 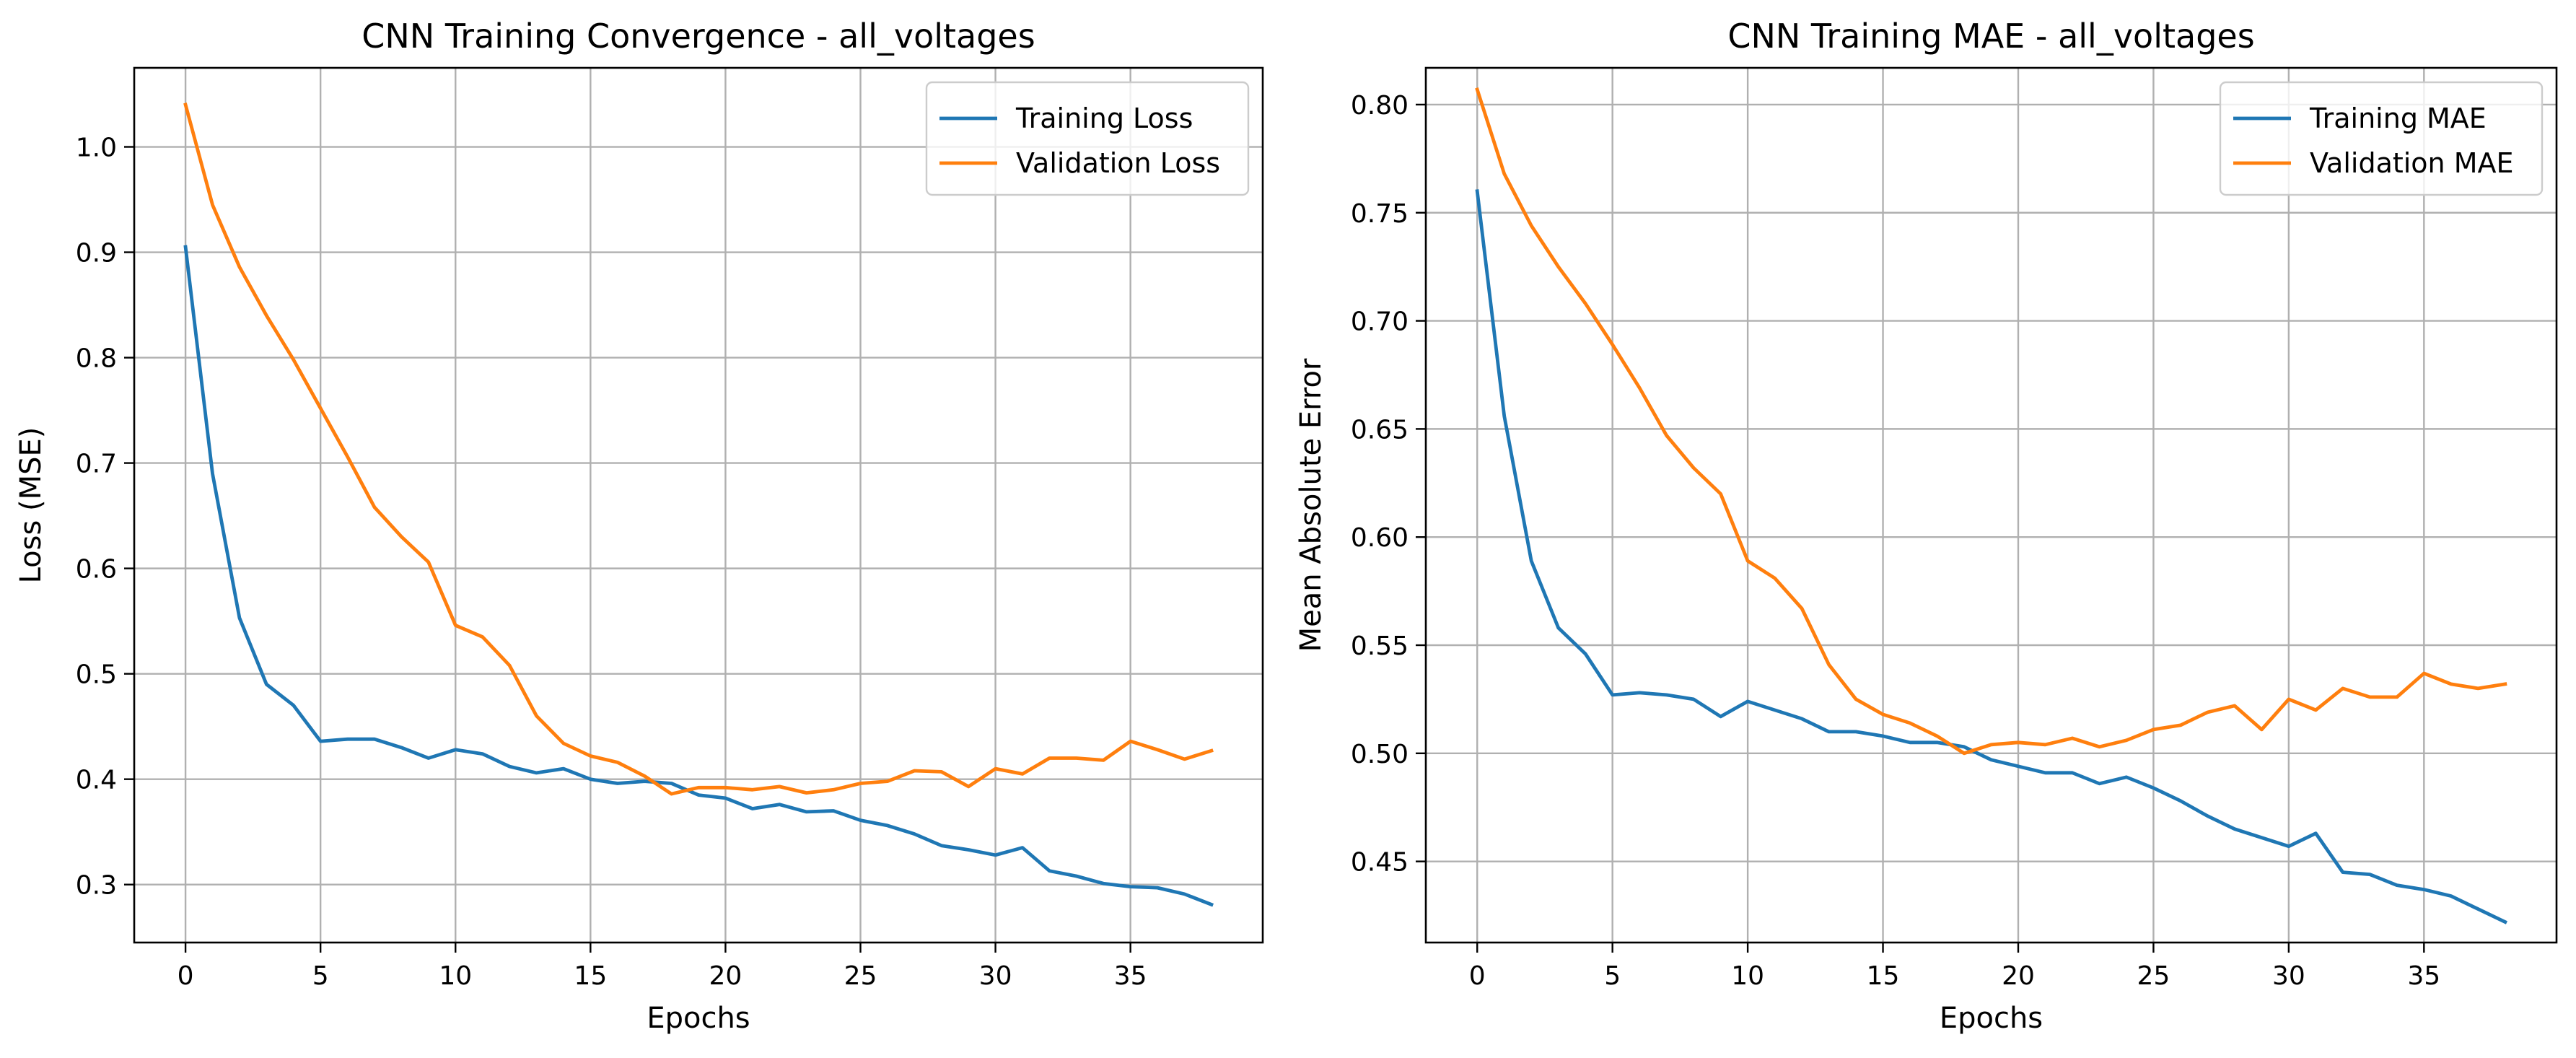 What do you see at coordinates (1104, 118) in the screenshot?
I see `legend-label-1: Training Loss` at bounding box center [1104, 118].